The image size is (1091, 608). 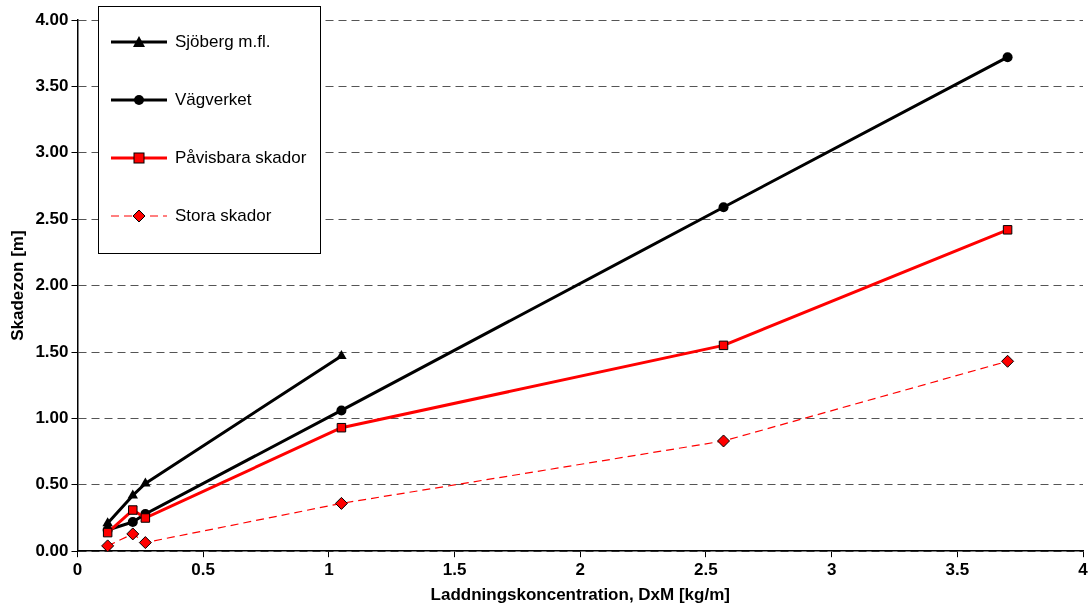 What do you see at coordinates (957, 570) in the screenshot?
I see `x-tick-label: 3.5` at bounding box center [957, 570].